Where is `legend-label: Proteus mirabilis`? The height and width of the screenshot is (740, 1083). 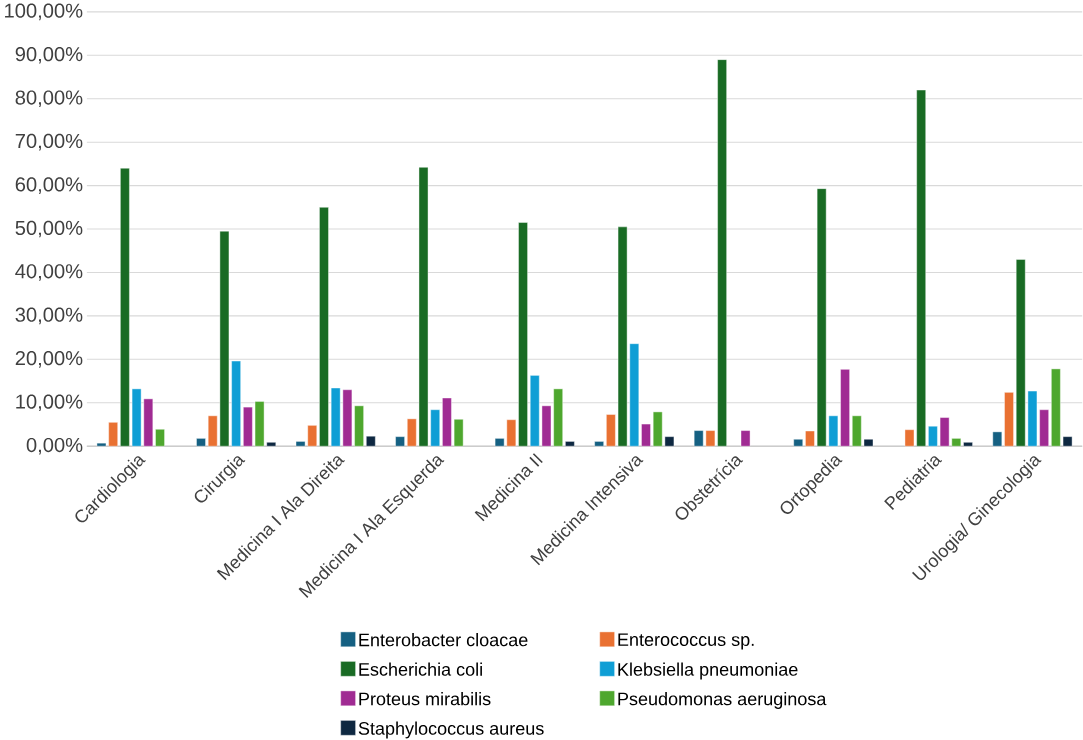
legend-label: Proteus mirabilis is located at coordinates (425, 698).